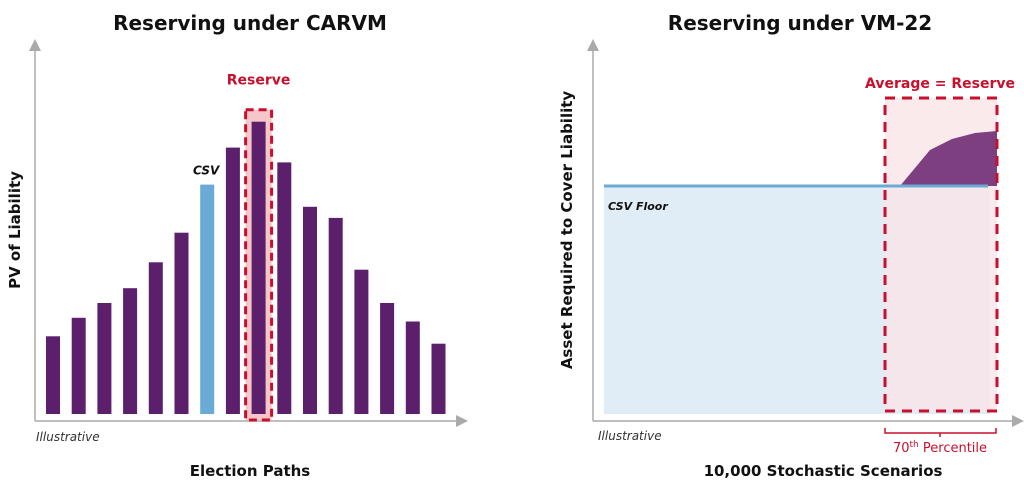 Image resolution: width=1024 pixels, height=486 pixels. Describe the element at coordinates (259, 81) in the screenshot. I see `reserve-label: Reserve` at that location.